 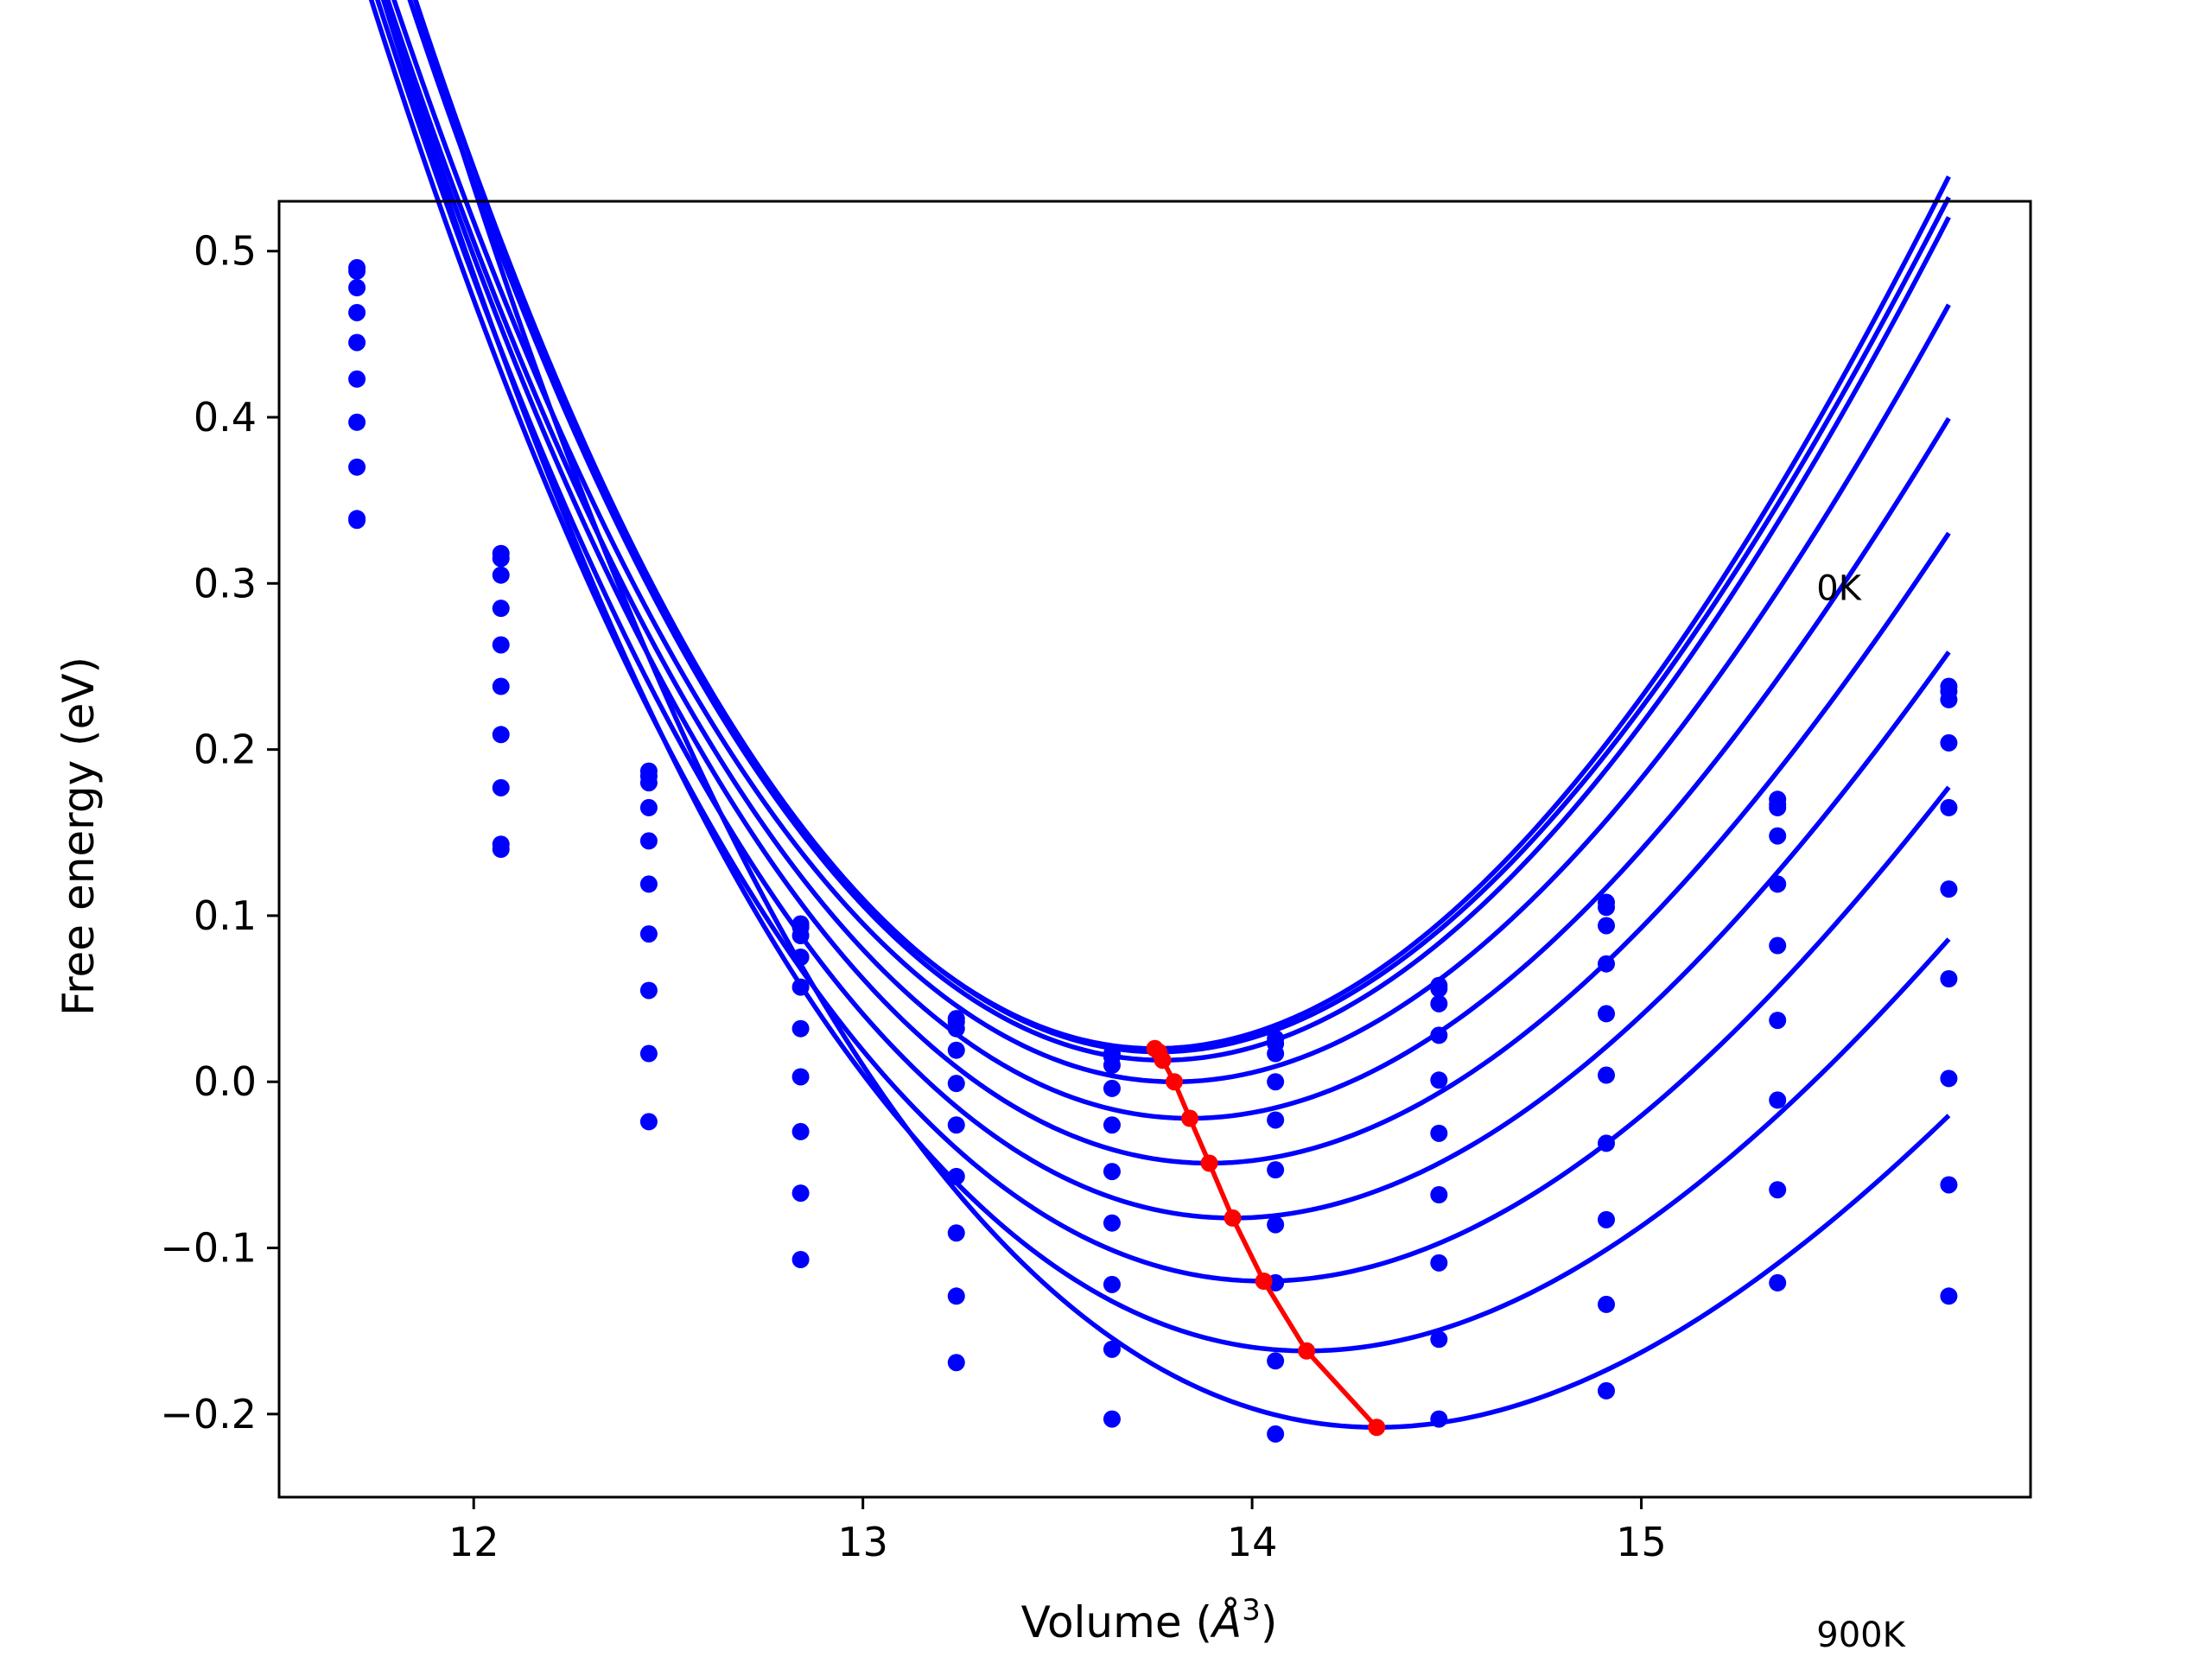 I want to click on y-tick-label: 0.5, so click(x=225, y=251).